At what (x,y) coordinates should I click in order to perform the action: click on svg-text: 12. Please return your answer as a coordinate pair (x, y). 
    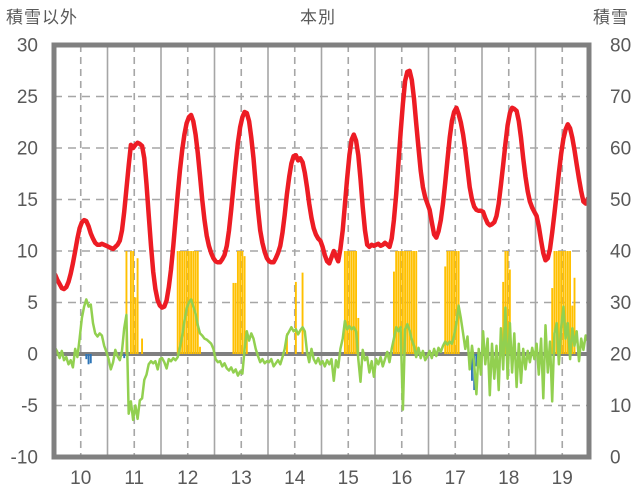
    Looking at the image, I should click on (187, 478).